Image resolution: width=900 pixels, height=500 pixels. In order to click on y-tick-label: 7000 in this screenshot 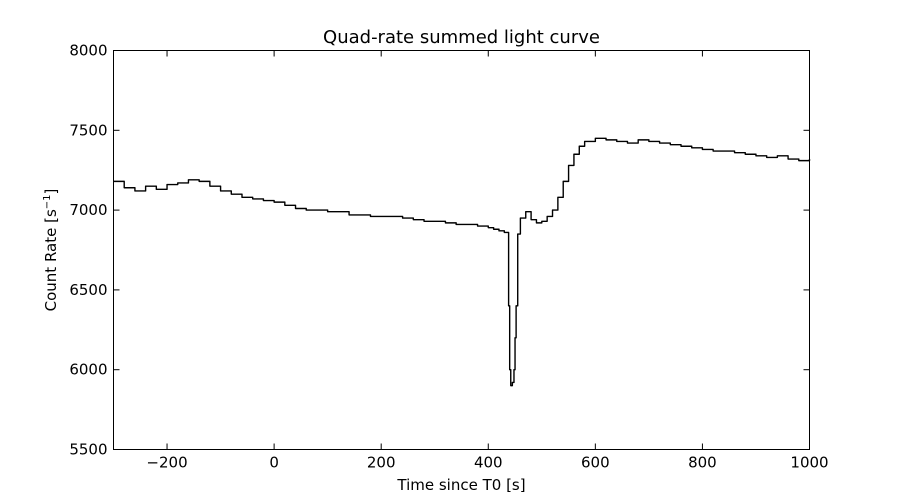, I will do `click(88, 210)`.